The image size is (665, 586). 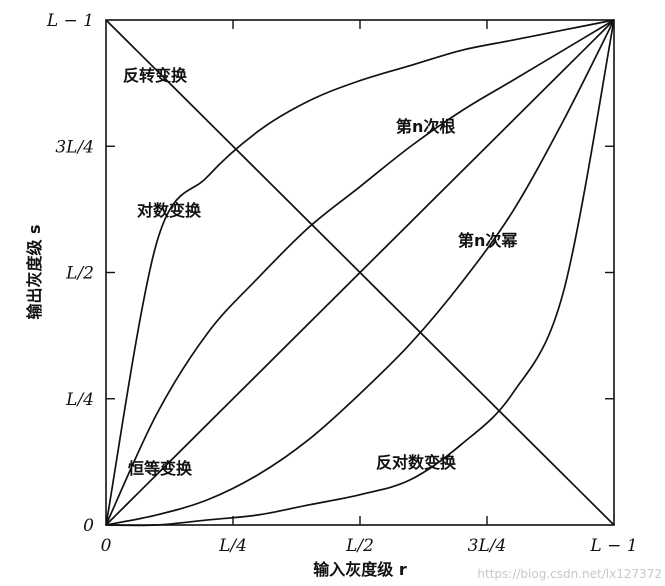 I want to click on curve-label-log: 对数变换, so click(x=169, y=210).